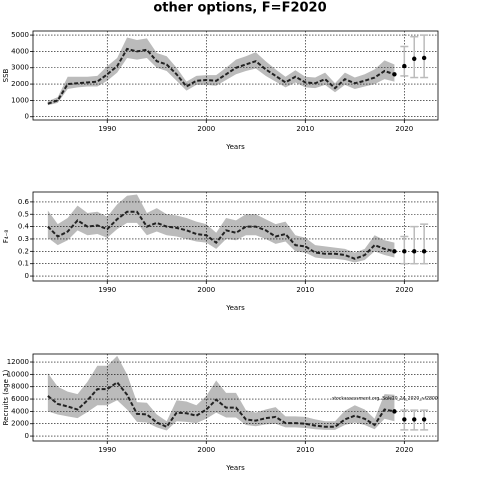  Describe the element at coordinates (18, 374) in the screenshot. I see `y-tick-label: 10000` at that location.